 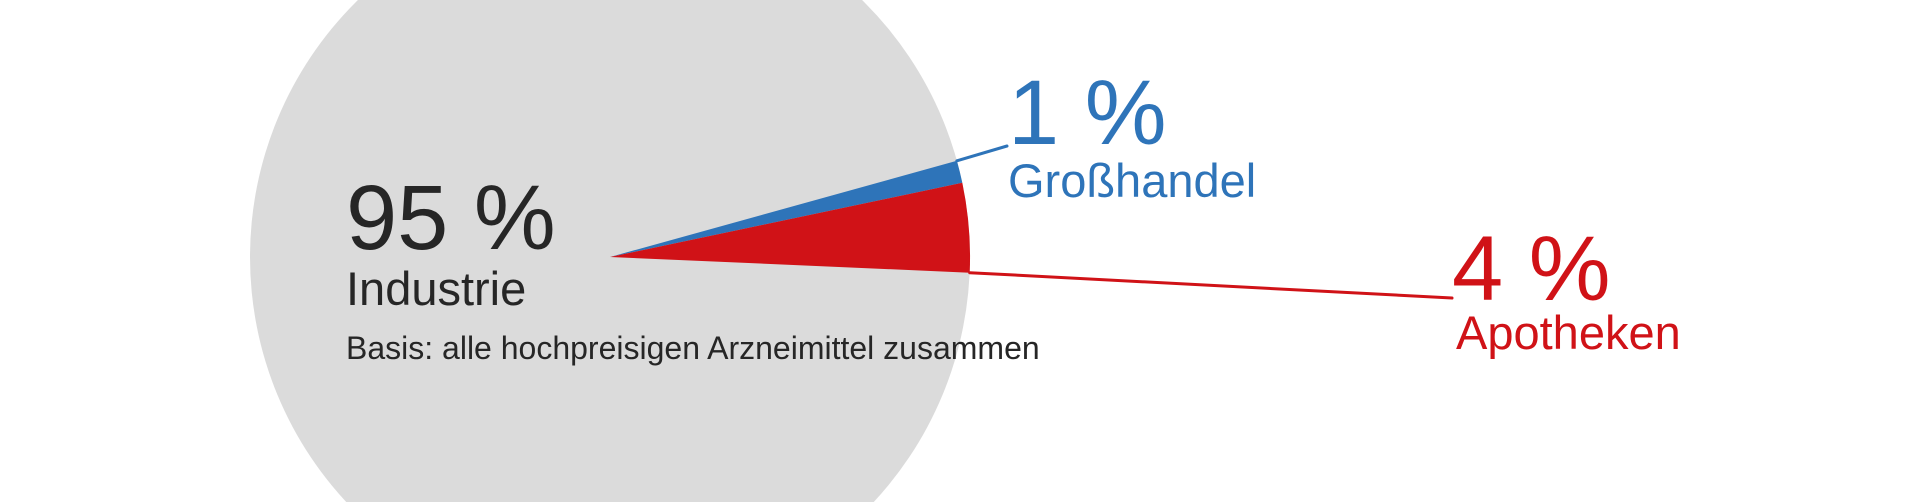 What do you see at coordinates (982, 153) in the screenshot?
I see `grosshandel-leader-line` at bounding box center [982, 153].